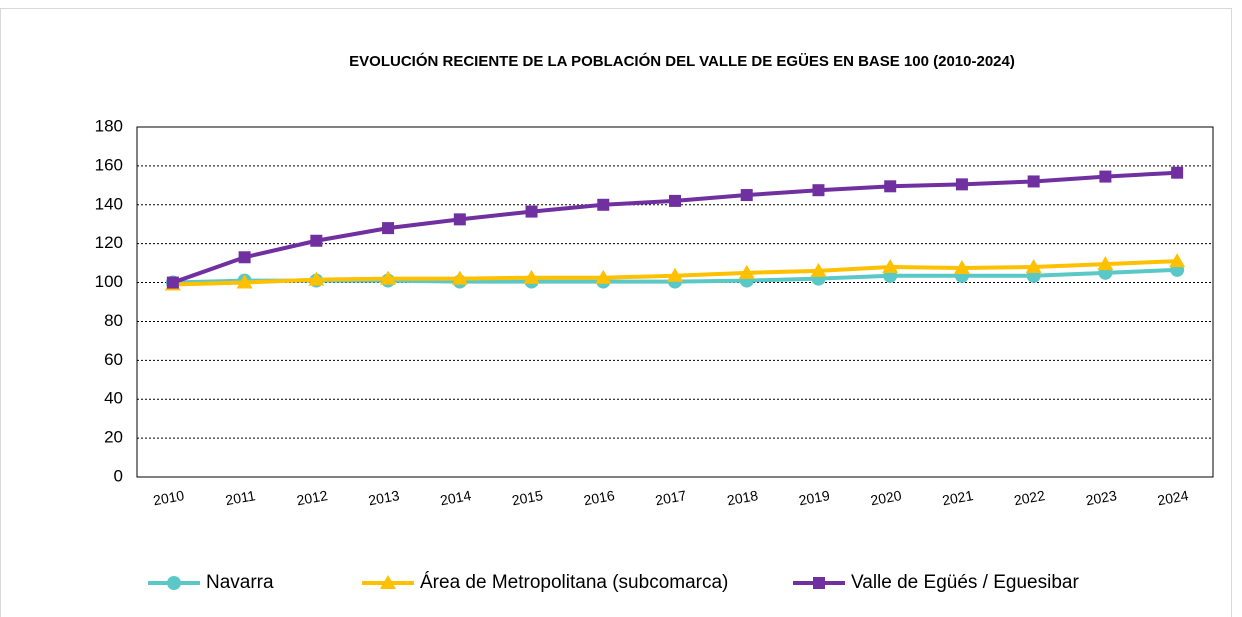 This screenshot has height=617, width=1242. I want to click on y-tick-label: 80, so click(113, 320).